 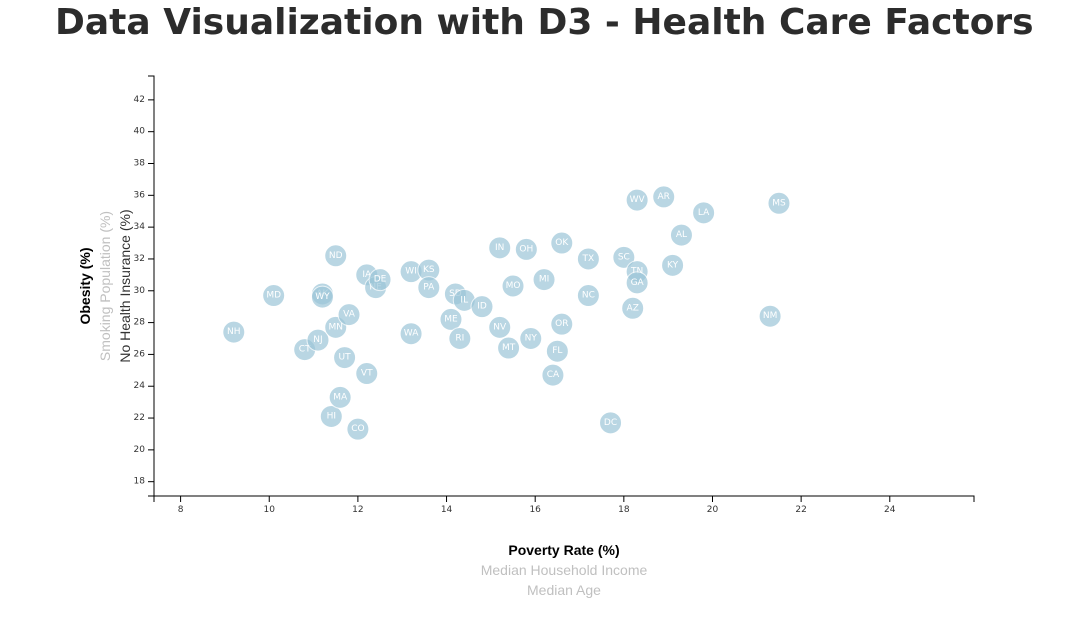 I want to click on state-point-wv: WV, so click(x=637, y=200).